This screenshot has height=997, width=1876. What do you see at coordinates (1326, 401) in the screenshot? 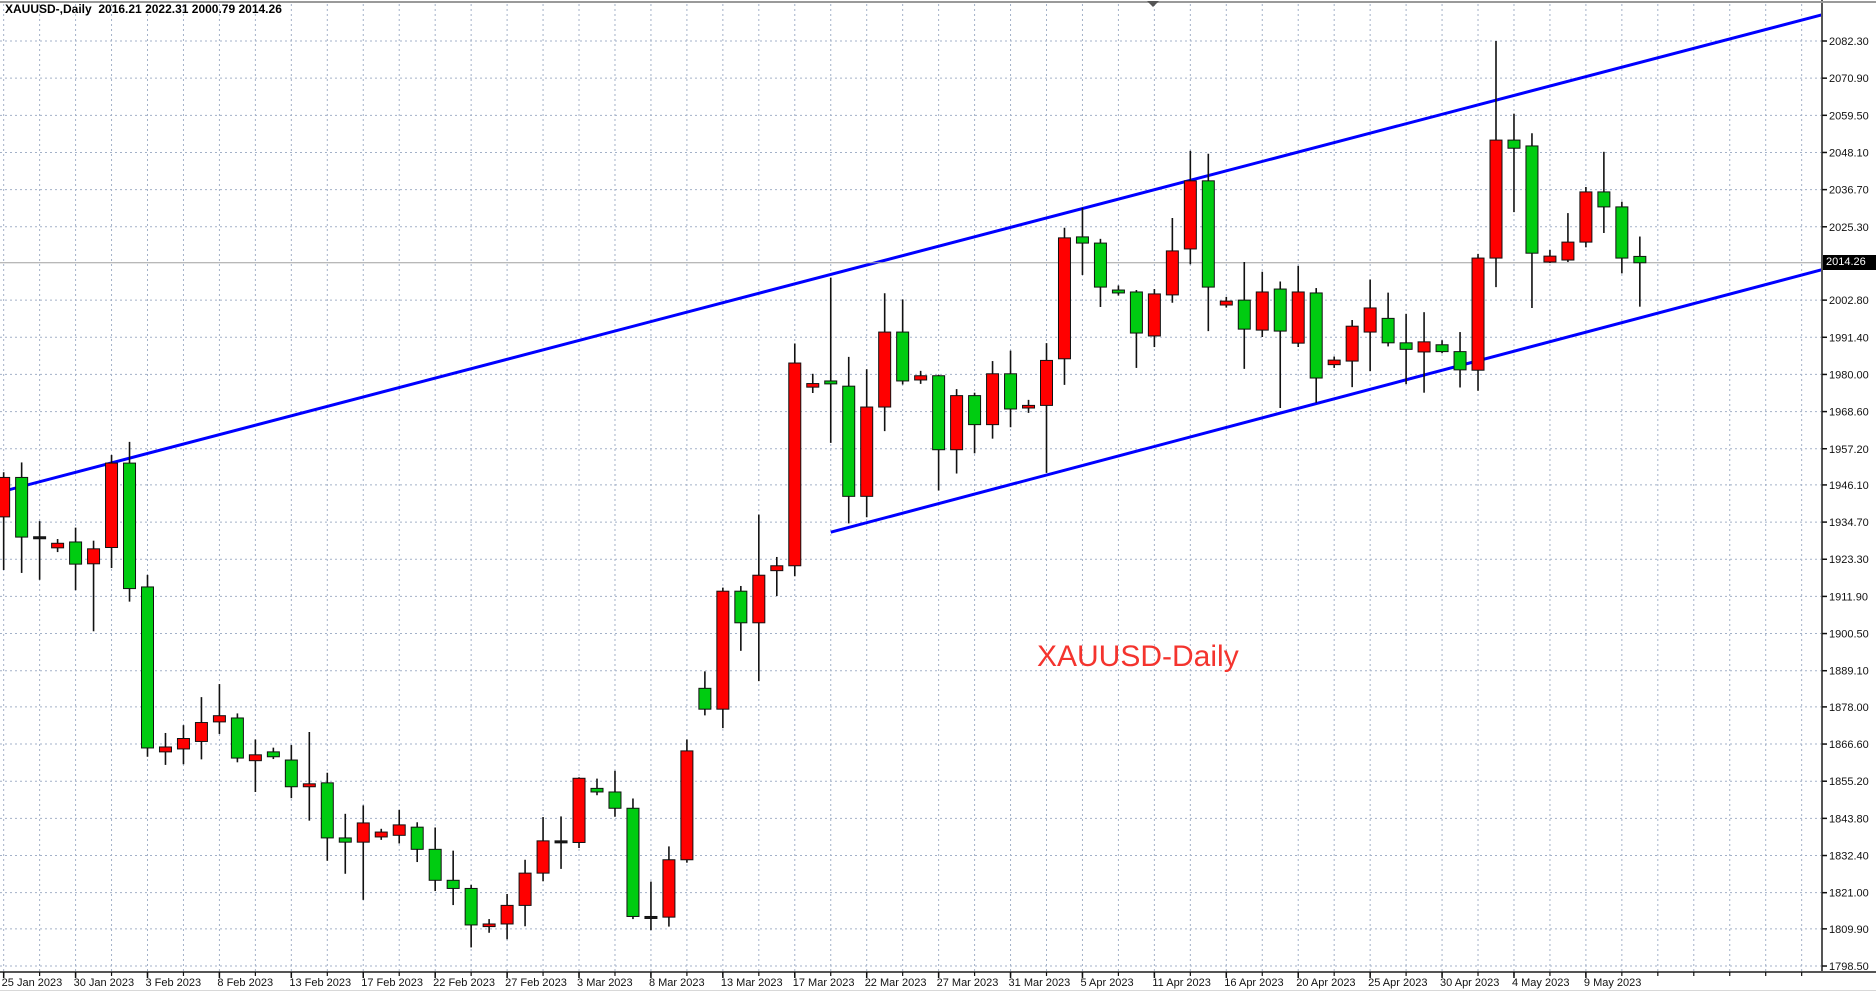
I see `lower-channel-line` at bounding box center [1326, 401].